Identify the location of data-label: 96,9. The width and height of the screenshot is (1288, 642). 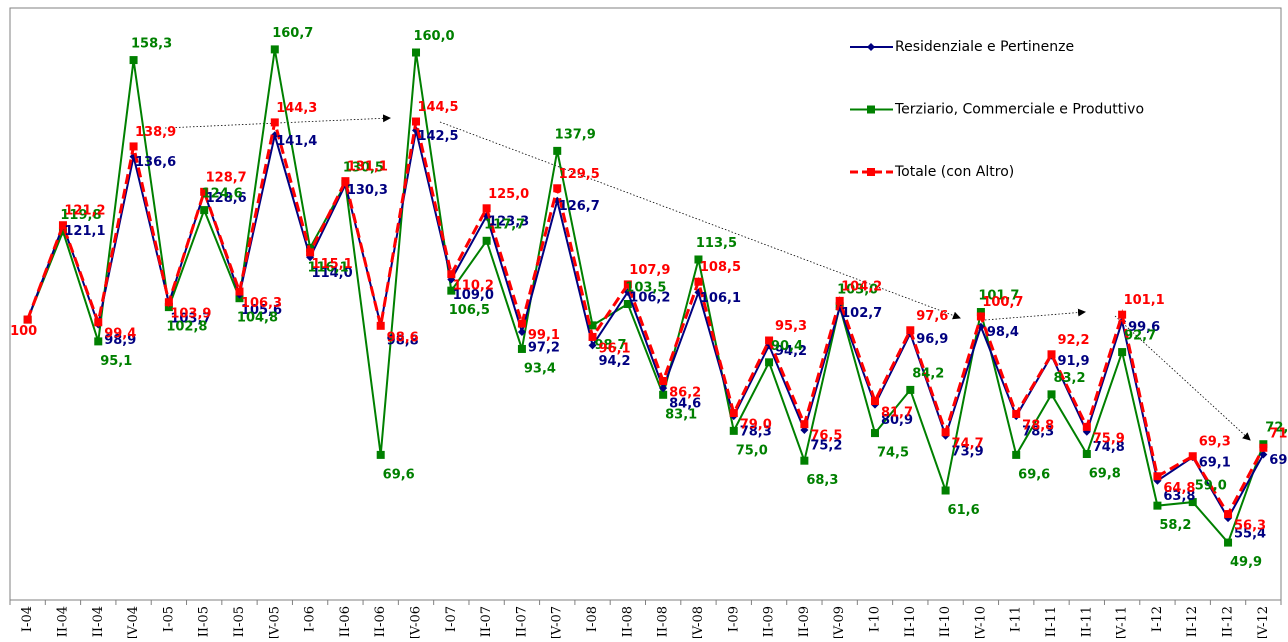
(932, 339).